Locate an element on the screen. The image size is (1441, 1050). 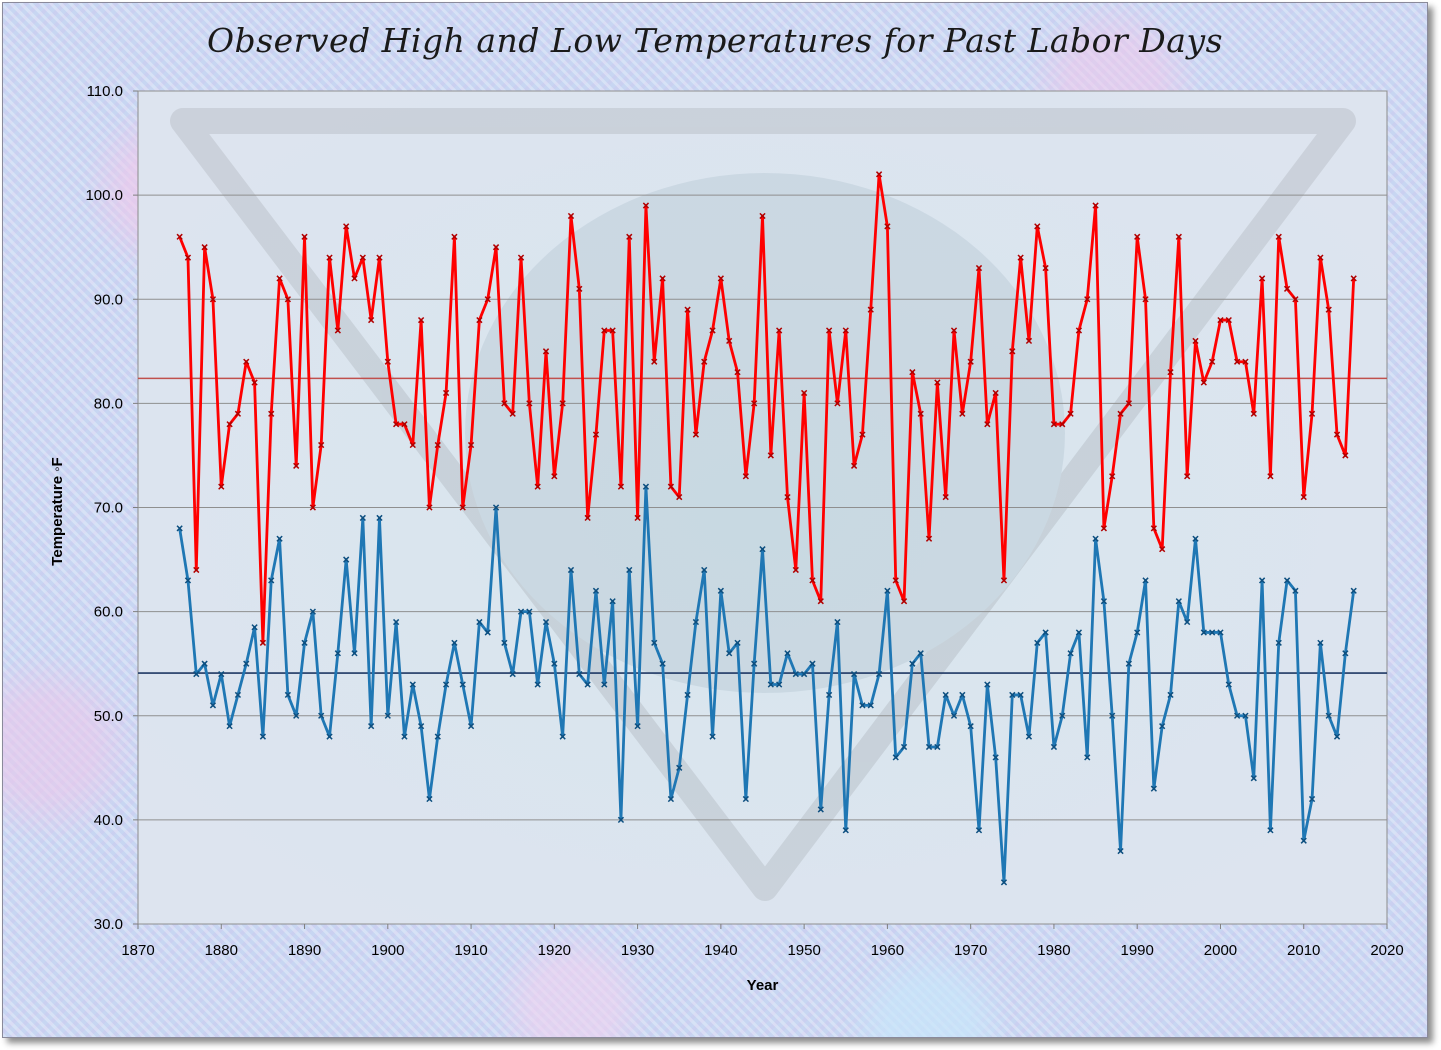
x-tick-label: 1990 is located at coordinates (1137, 950).